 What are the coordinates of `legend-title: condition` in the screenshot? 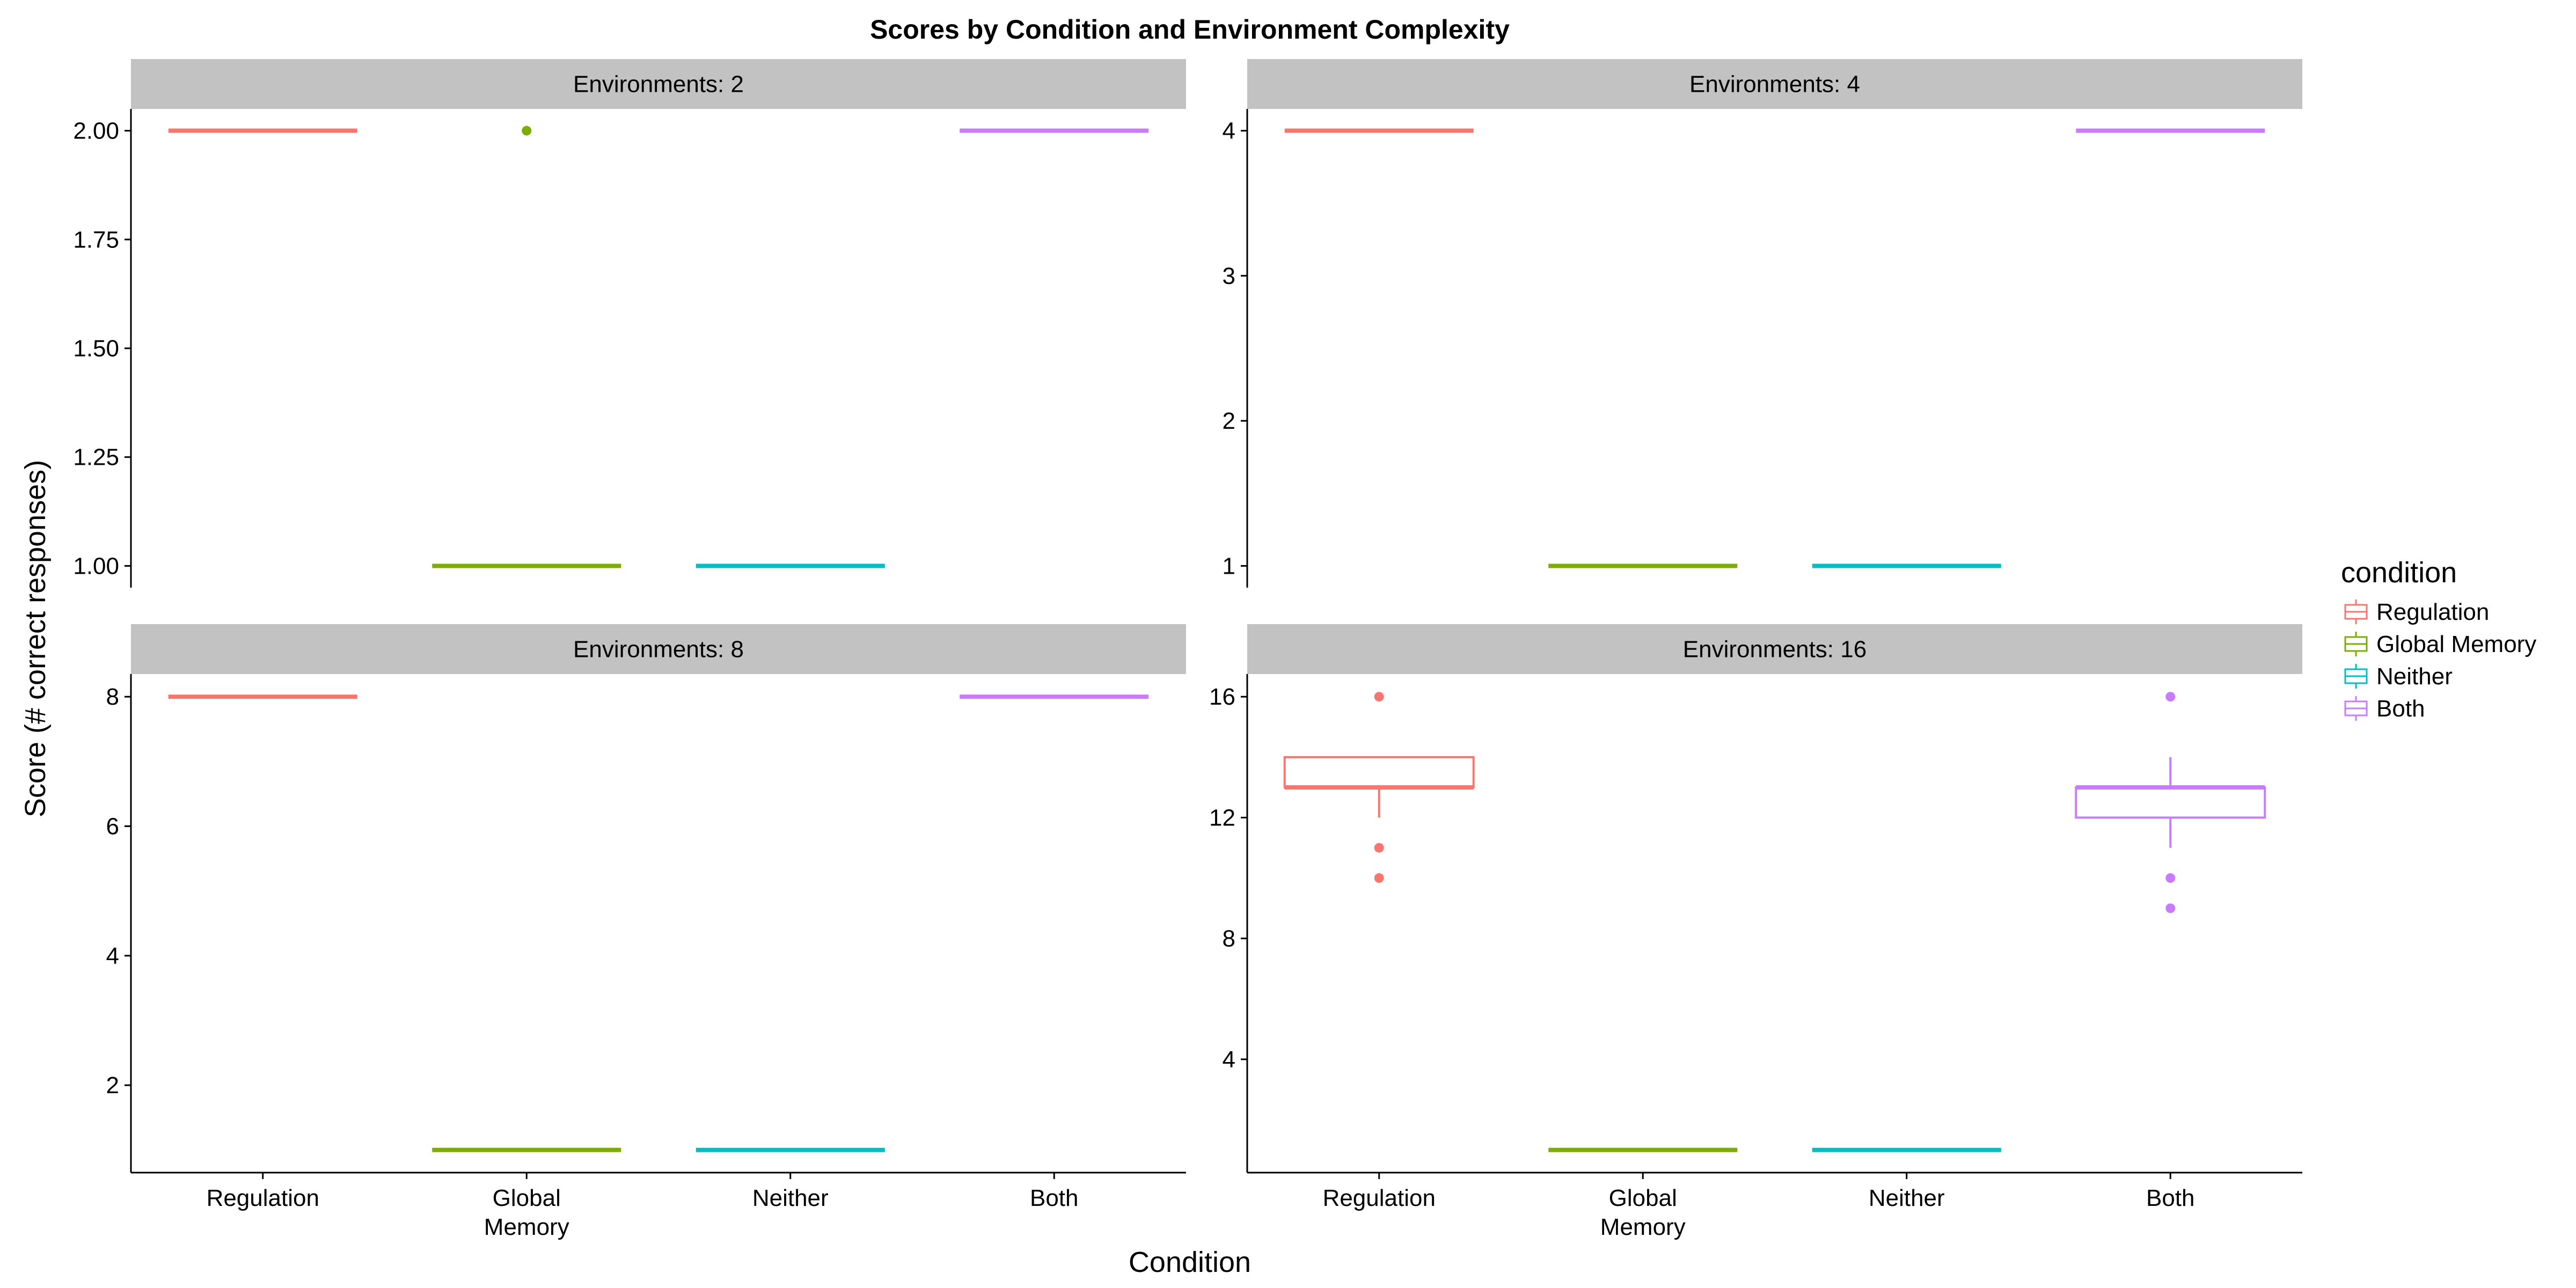 It's located at (2399, 573).